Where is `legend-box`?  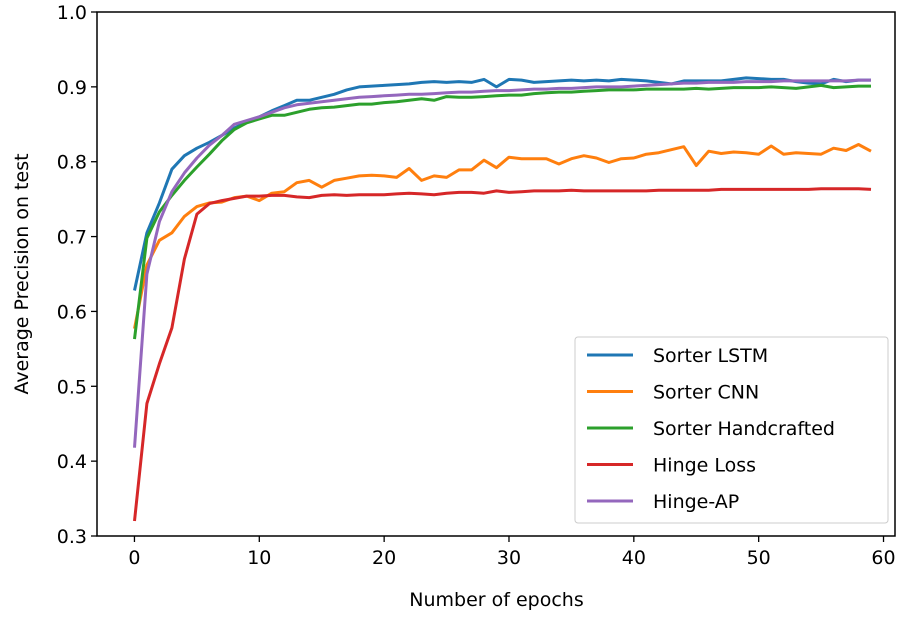 legend-box is located at coordinates (731, 430).